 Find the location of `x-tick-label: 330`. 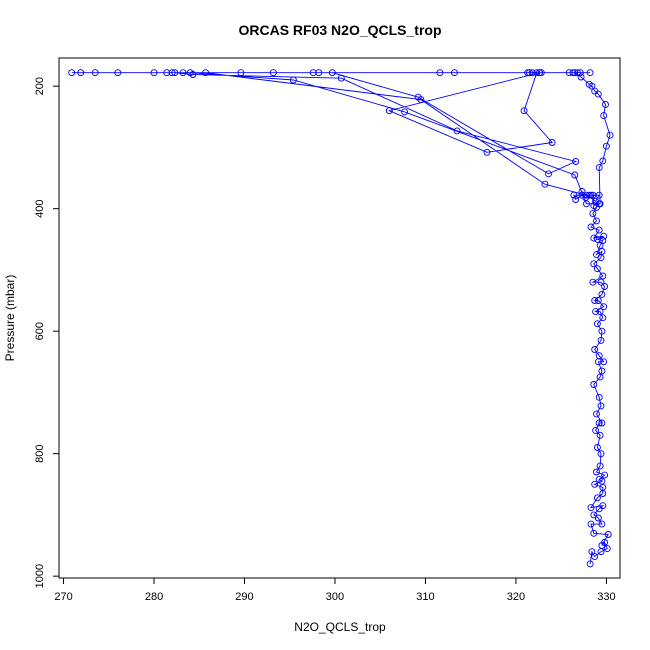

x-tick-label: 330 is located at coordinates (606, 597).